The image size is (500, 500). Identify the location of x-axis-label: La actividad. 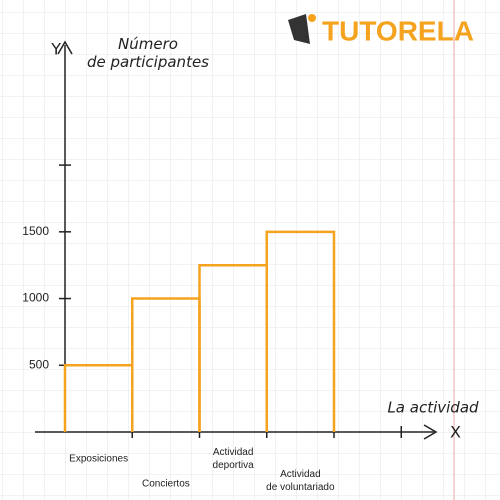
(433, 408).